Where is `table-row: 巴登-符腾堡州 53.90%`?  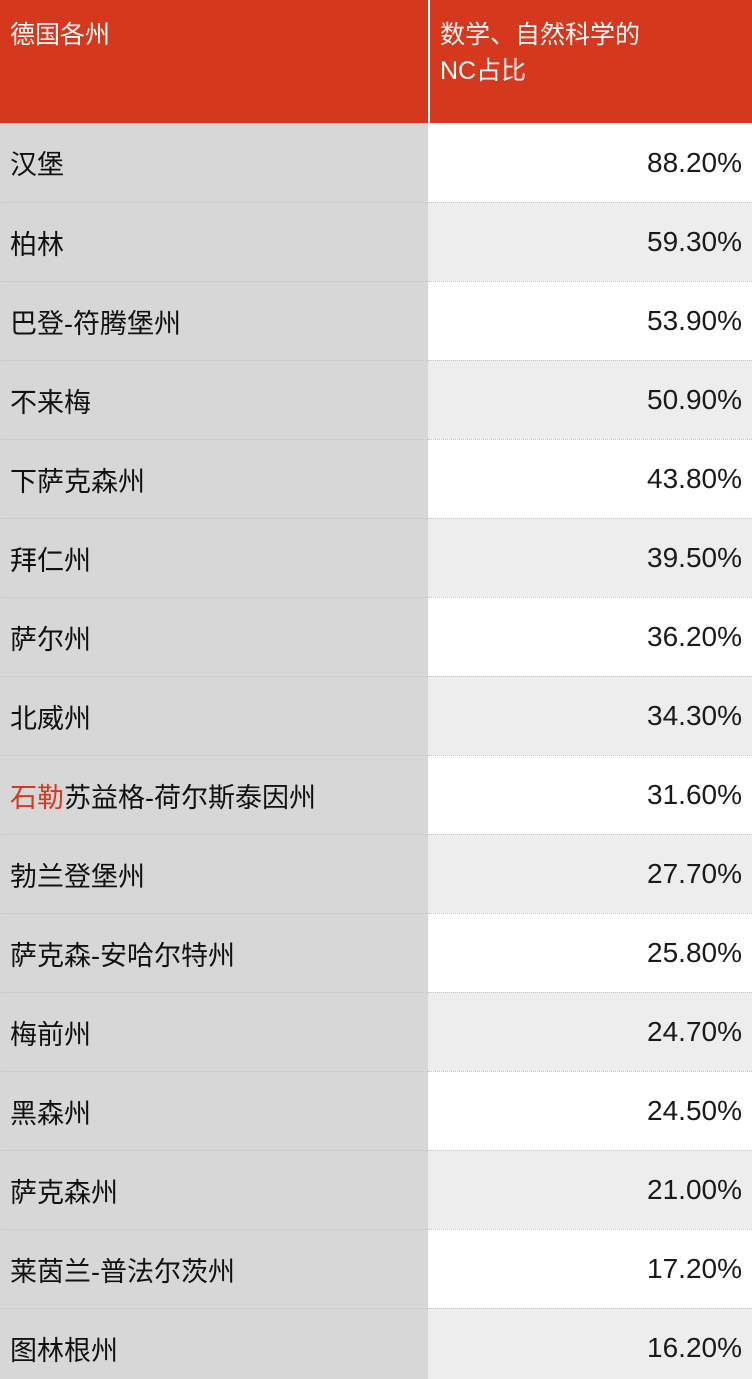 table-row: 巴登-符腾堡州 53.90% is located at coordinates (376, 320).